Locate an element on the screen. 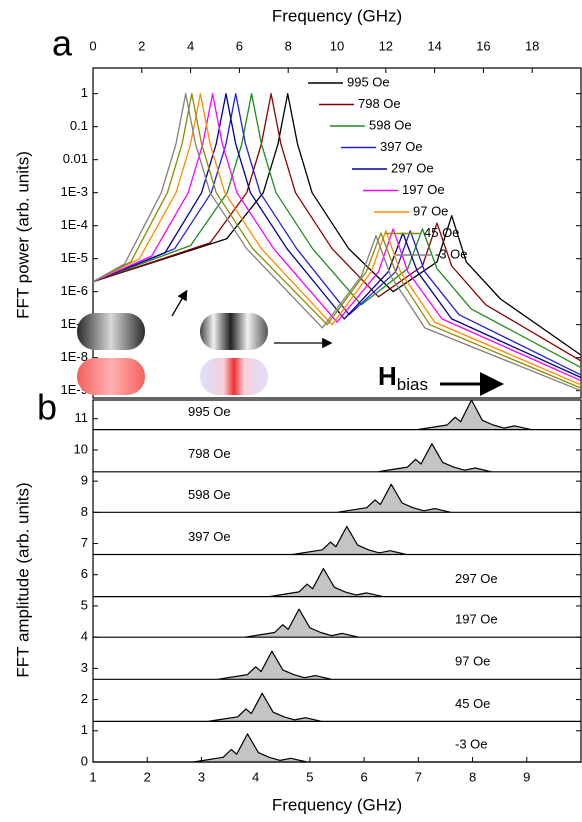 The image size is (582, 822). legend-label: -3 Oe is located at coordinates (451, 253).